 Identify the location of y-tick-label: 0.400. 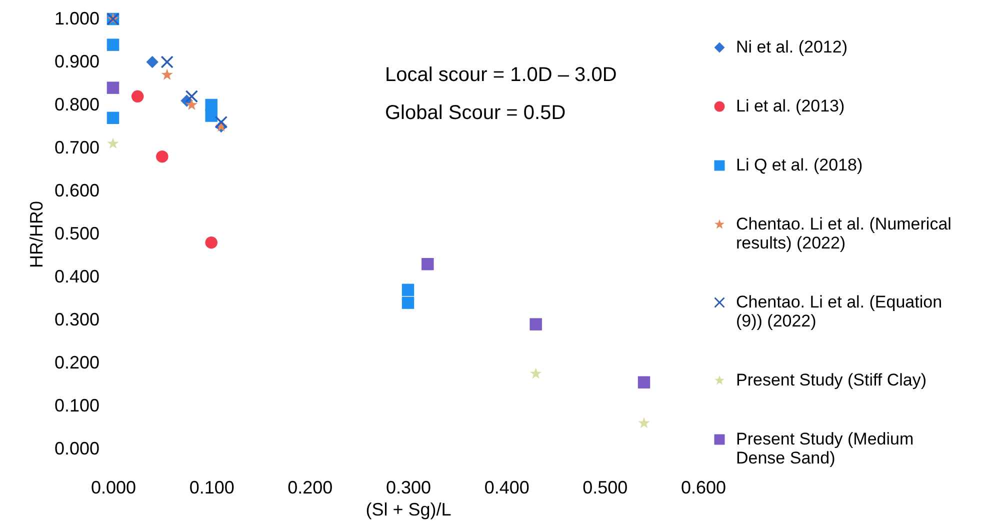
(77, 276).